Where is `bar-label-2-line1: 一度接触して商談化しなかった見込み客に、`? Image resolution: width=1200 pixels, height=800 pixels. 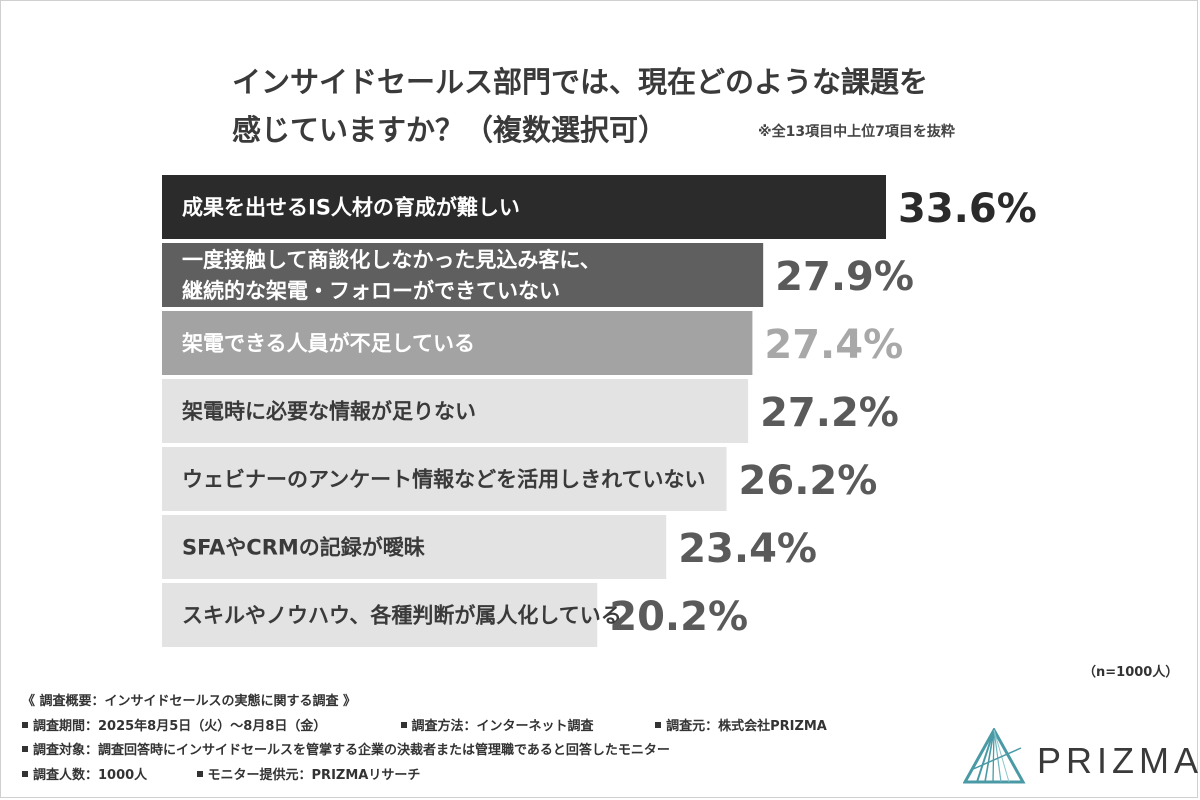
bar-label-2-line1: 一度接触して商談化しなかった見込み客に、 is located at coordinates (391, 260).